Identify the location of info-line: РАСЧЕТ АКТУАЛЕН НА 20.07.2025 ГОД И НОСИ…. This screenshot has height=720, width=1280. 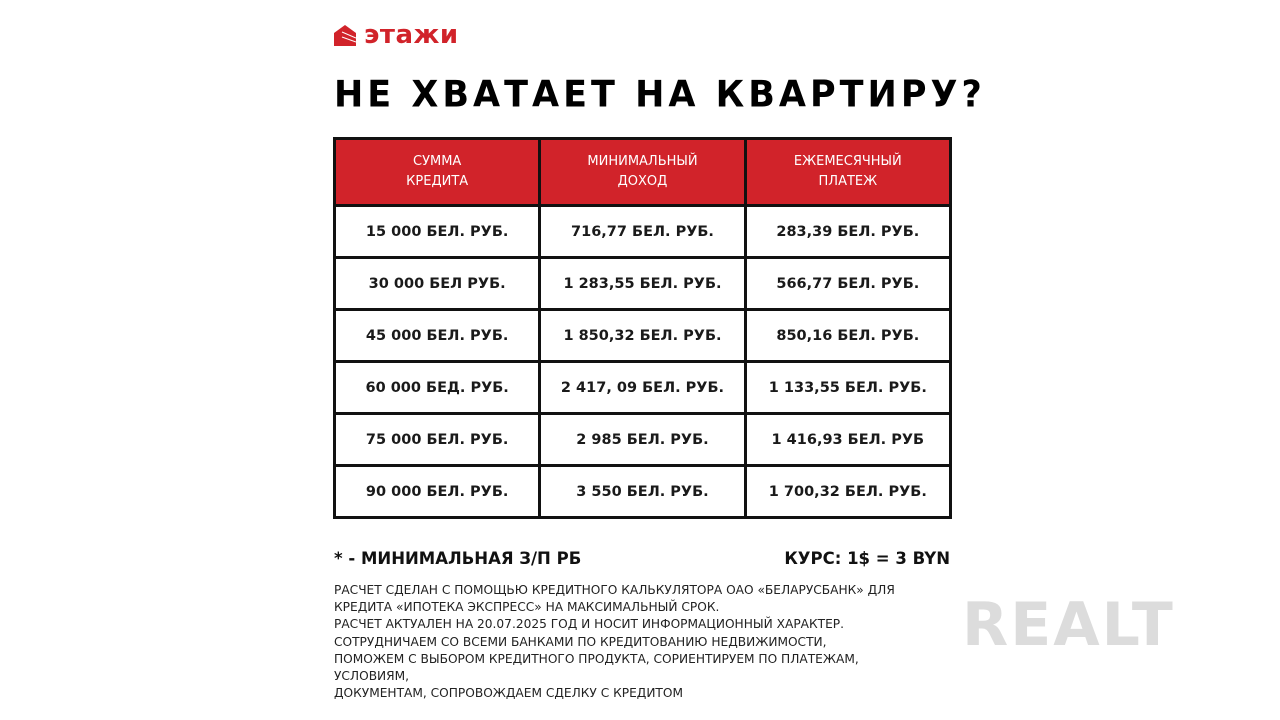
(589, 624).